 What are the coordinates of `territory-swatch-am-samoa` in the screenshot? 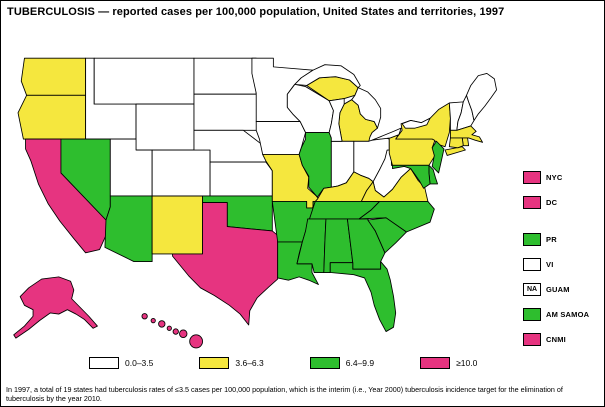 It's located at (532, 314).